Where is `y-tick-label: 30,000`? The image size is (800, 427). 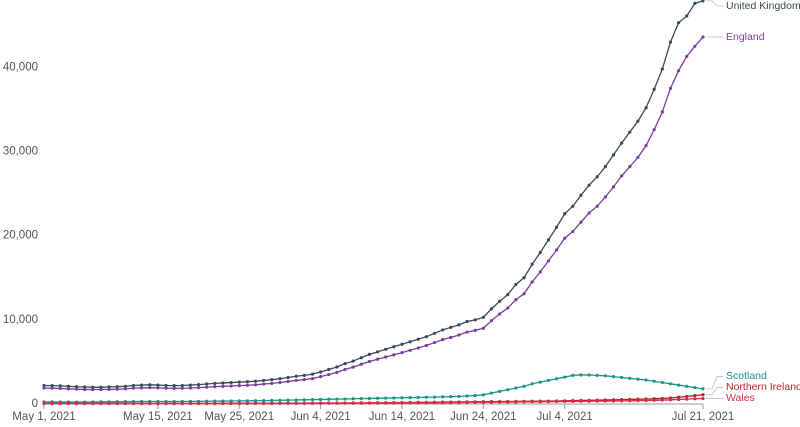
y-tick-label: 30,000 is located at coordinates (20, 152).